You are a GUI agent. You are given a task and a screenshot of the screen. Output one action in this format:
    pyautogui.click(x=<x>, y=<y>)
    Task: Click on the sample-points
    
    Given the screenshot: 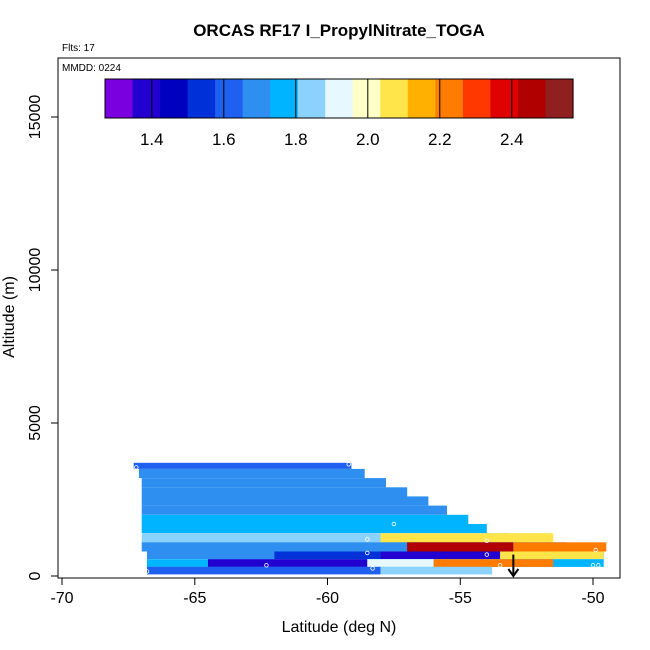 What is the action you would take?
    pyautogui.click(x=367, y=518)
    